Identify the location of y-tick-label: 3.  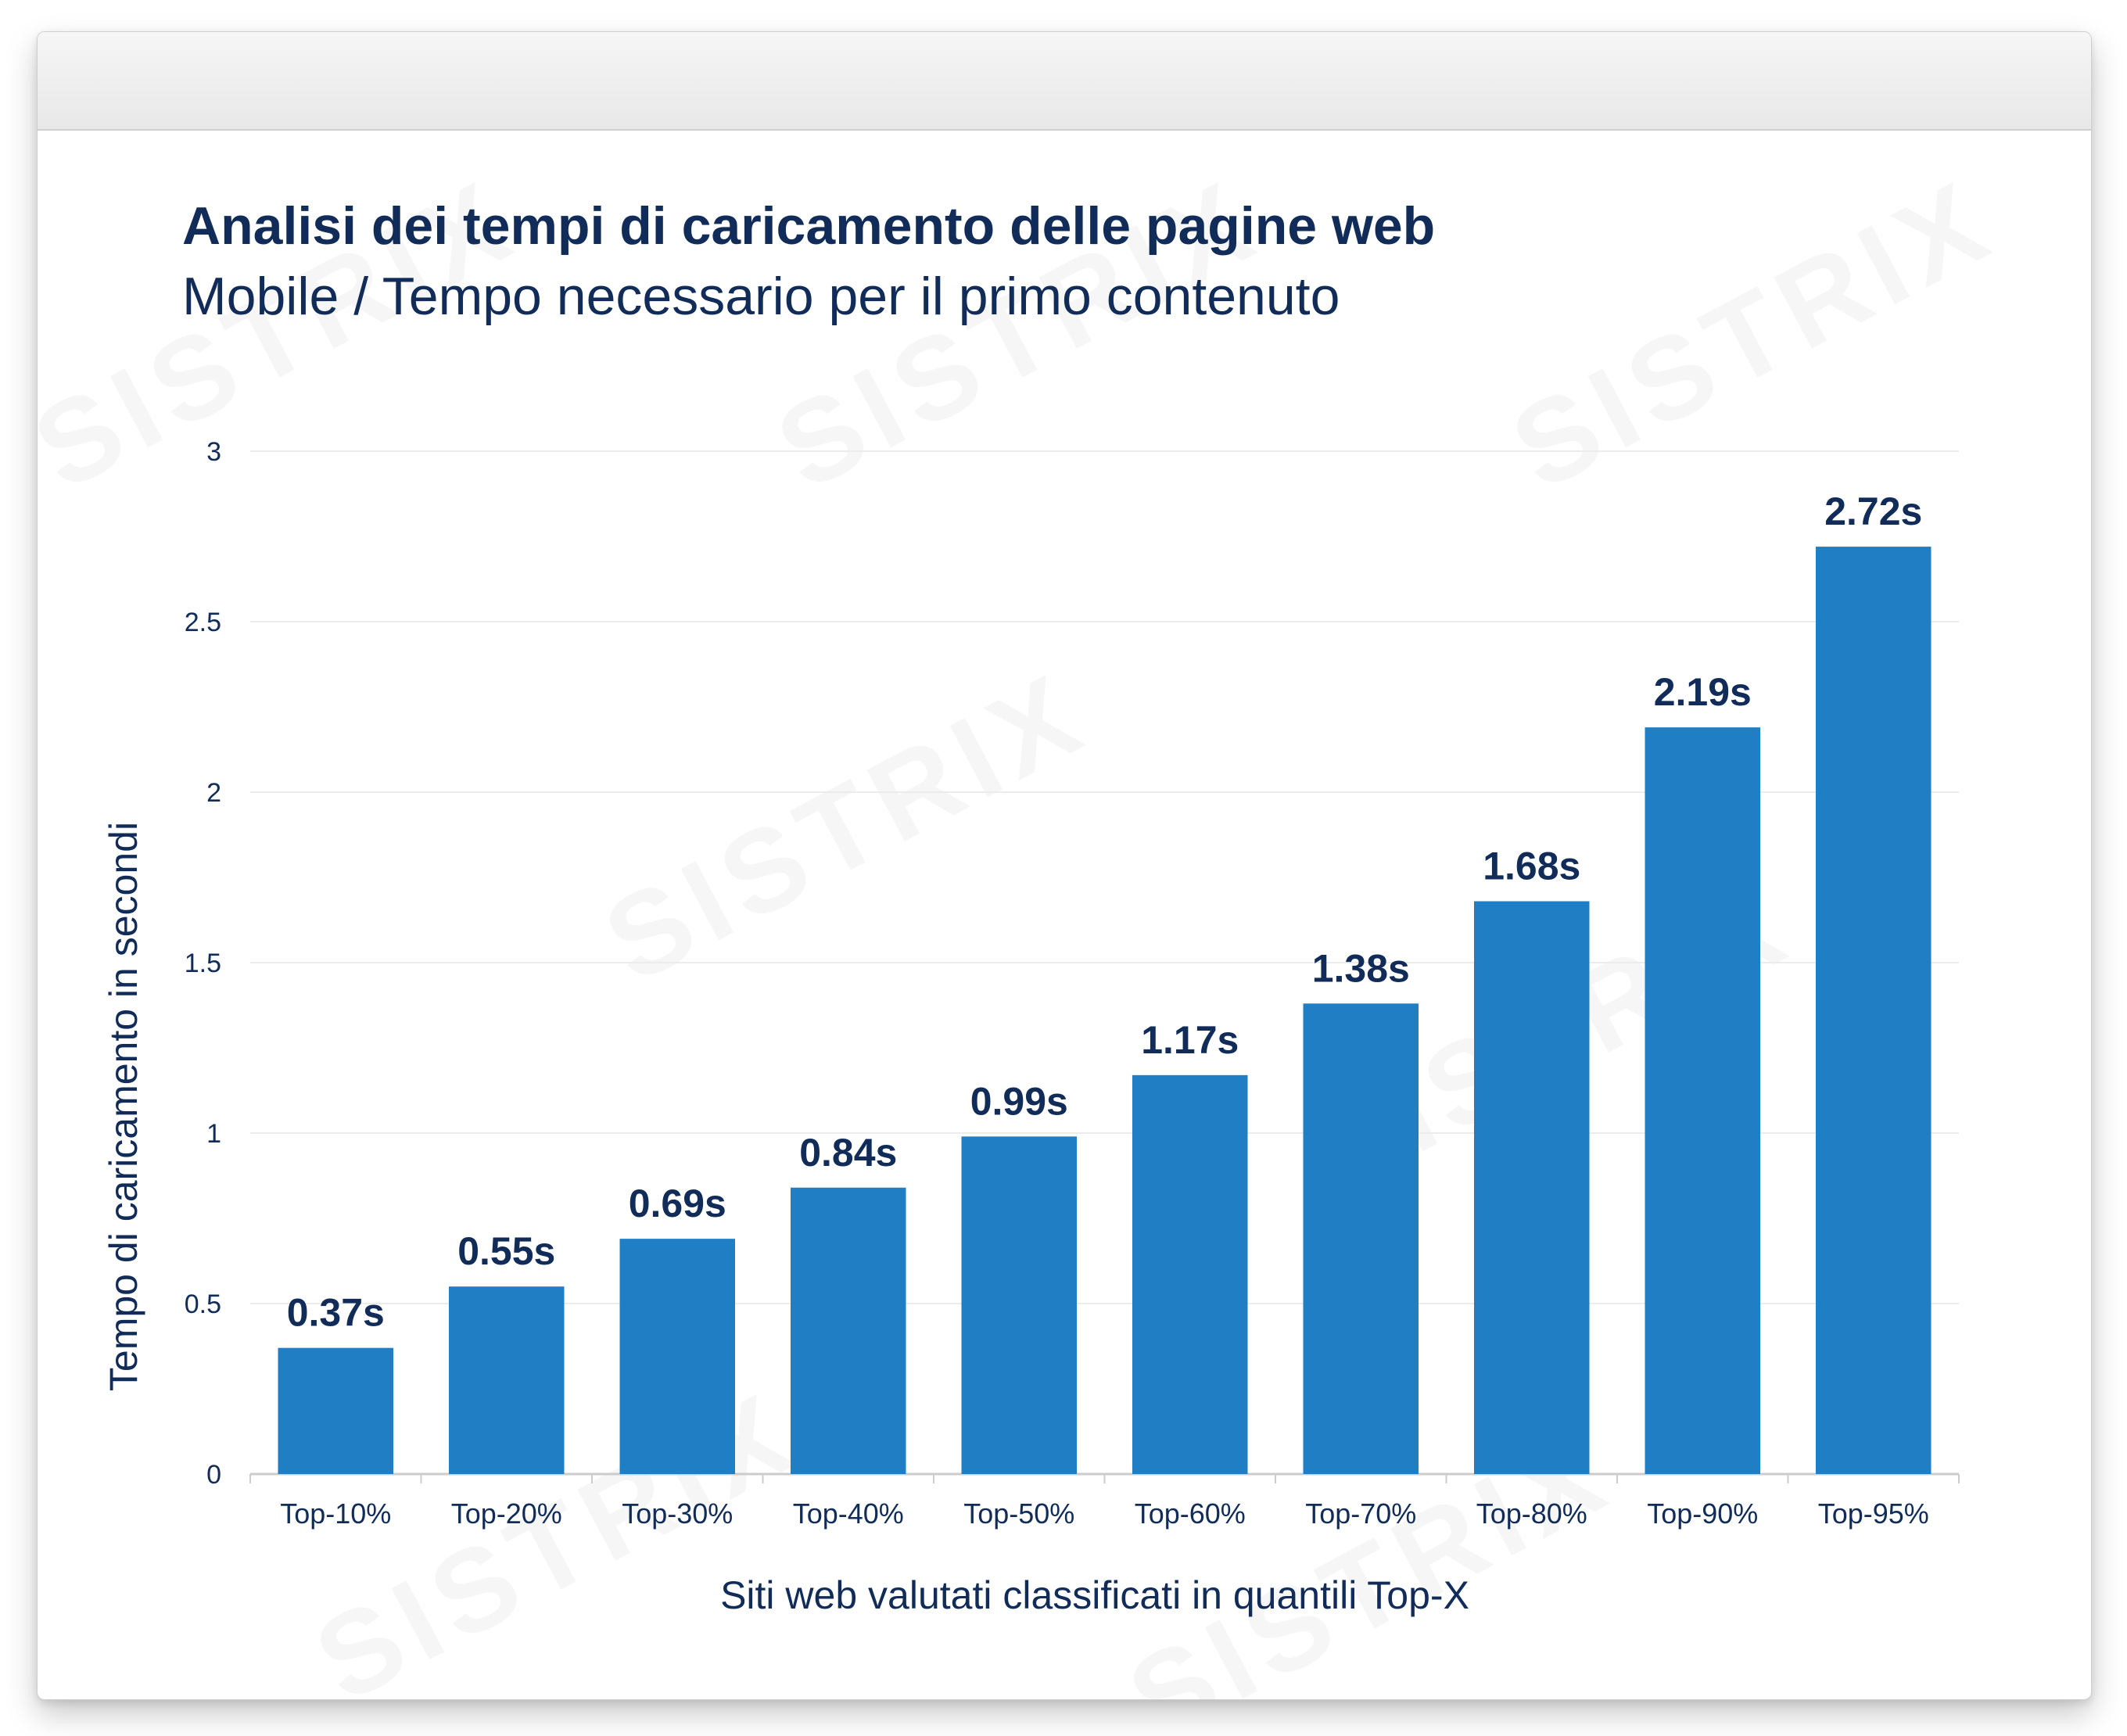
(214, 452).